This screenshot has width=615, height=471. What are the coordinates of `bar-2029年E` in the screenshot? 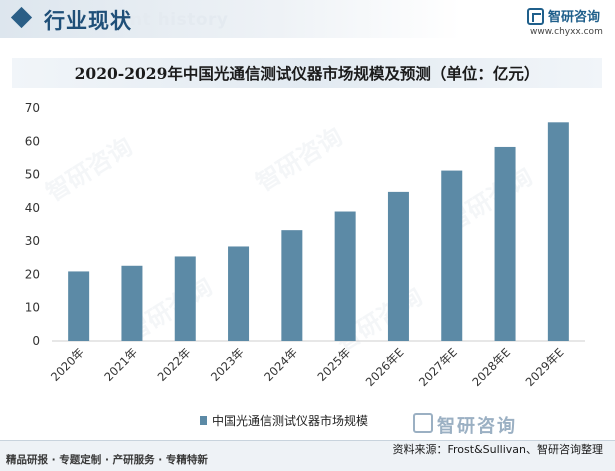 It's located at (558, 231).